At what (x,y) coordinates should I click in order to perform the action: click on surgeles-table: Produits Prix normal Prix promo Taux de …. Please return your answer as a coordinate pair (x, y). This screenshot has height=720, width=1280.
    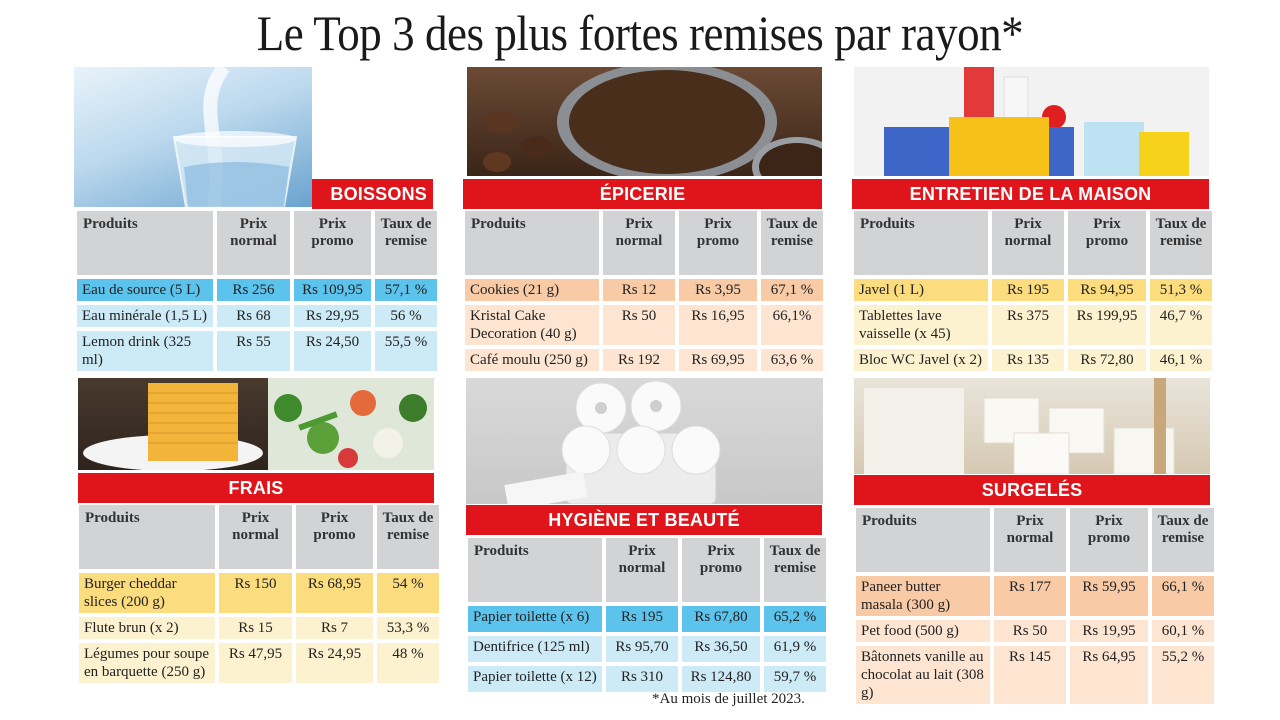
    Looking at the image, I should click on (1035, 606).